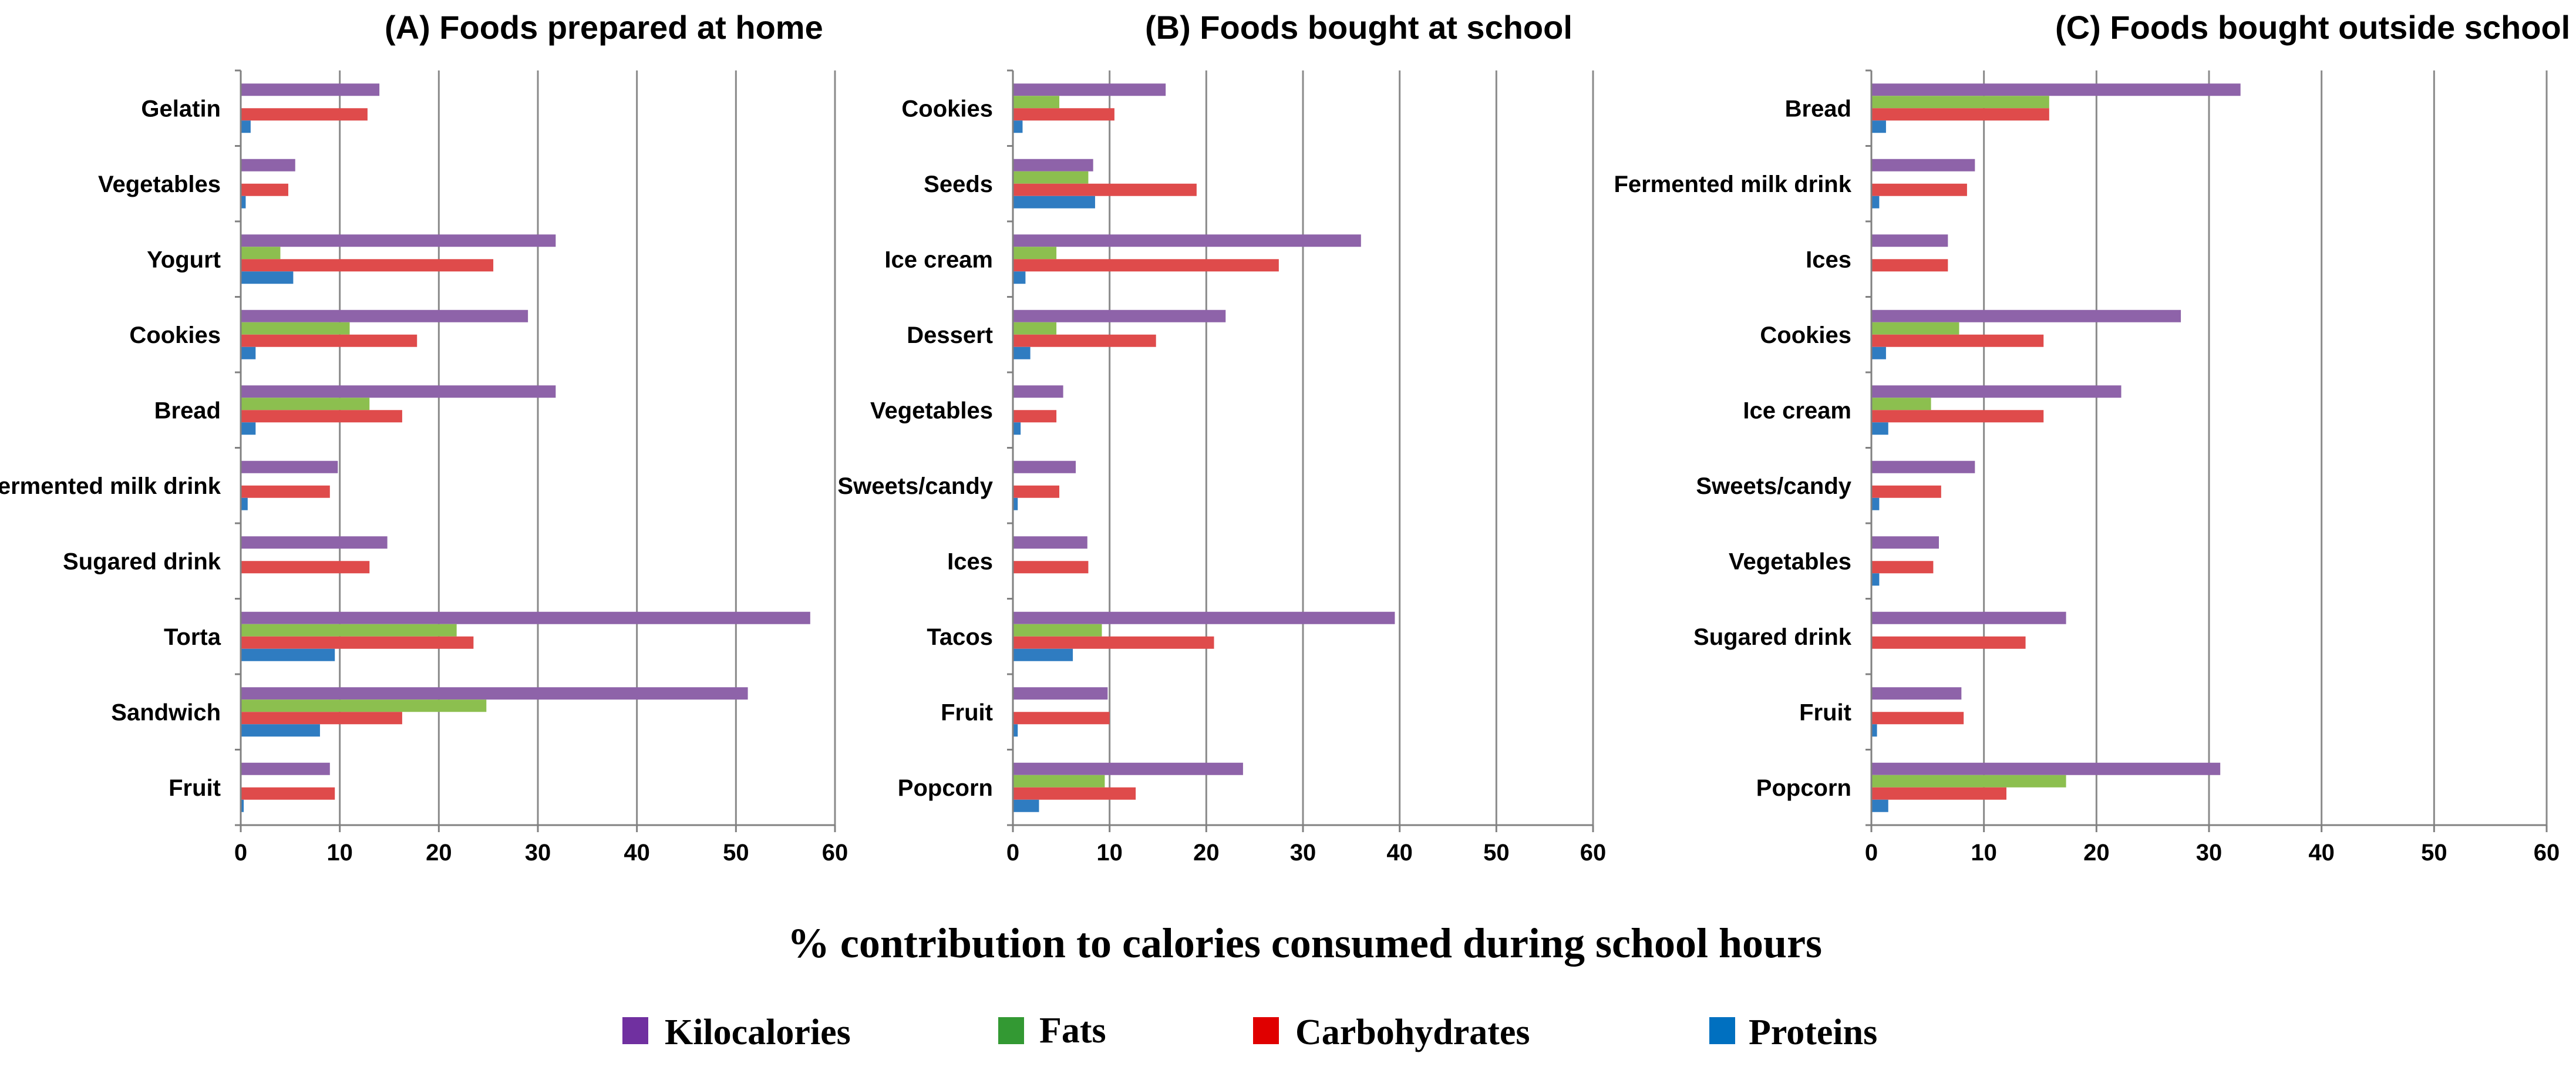  What do you see at coordinates (1906, 491) in the screenshot?
I see `bar-sweets-candy-carbohydrates` at bounding box center [1906, 491].